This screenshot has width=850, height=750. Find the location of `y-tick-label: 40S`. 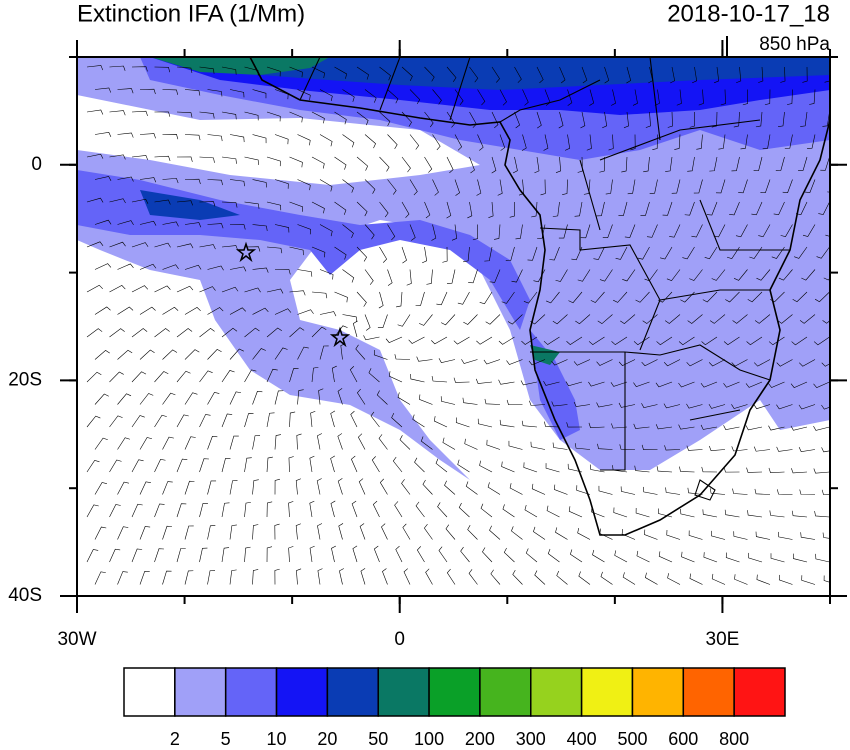

y-tick-label: 40S is located at coordinates (25, 595).